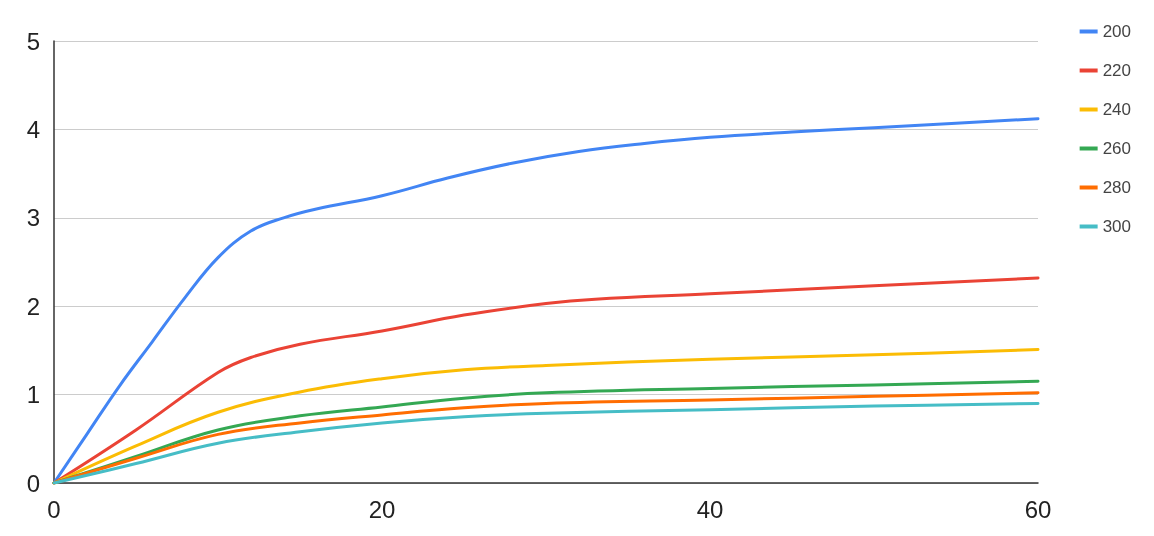  I want to click on legend-label: 280, so click(1117, 187).